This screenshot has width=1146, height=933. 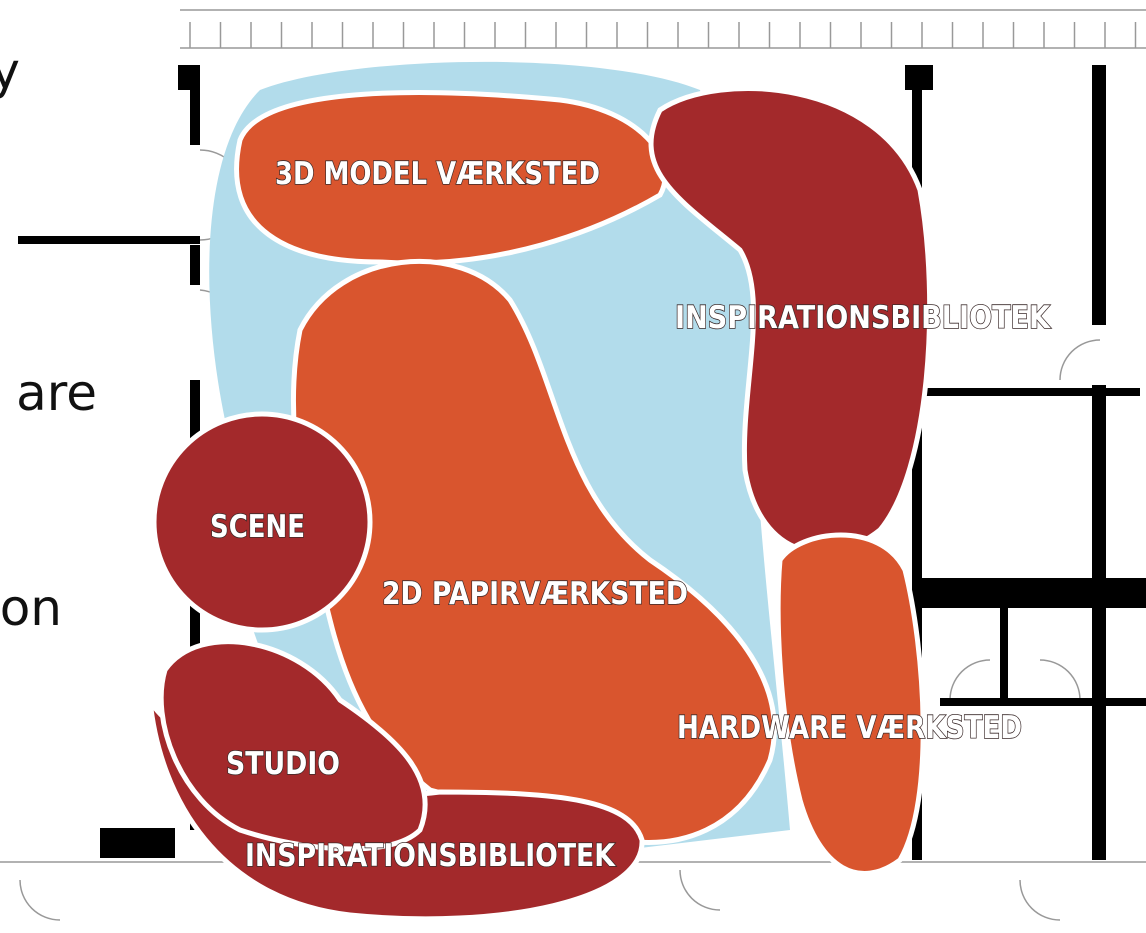 I want to click on side-text: are, so click(x=56, y=393).